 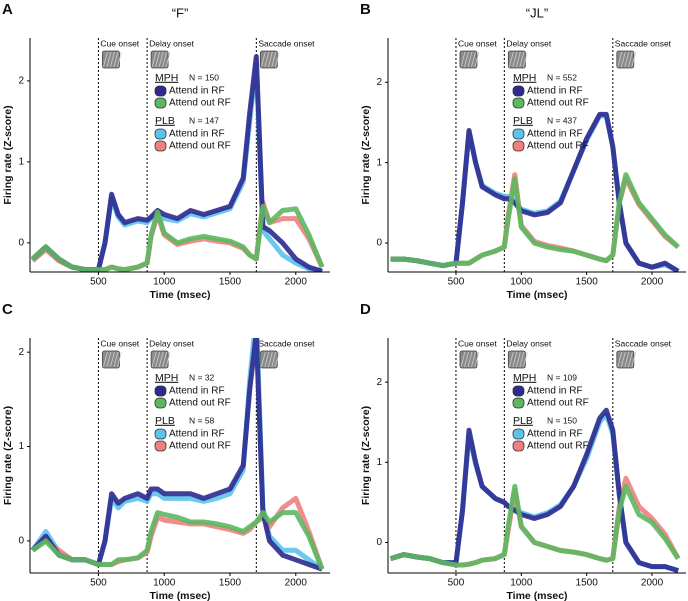 I want to click on event-label: Cue onset, so click(x=477, y=343).